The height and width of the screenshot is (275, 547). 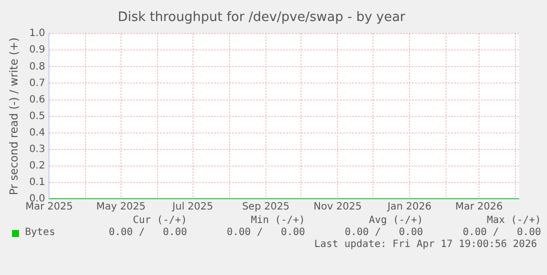 I want to click on text: Cur (-/+), so click(x=159, y=221).